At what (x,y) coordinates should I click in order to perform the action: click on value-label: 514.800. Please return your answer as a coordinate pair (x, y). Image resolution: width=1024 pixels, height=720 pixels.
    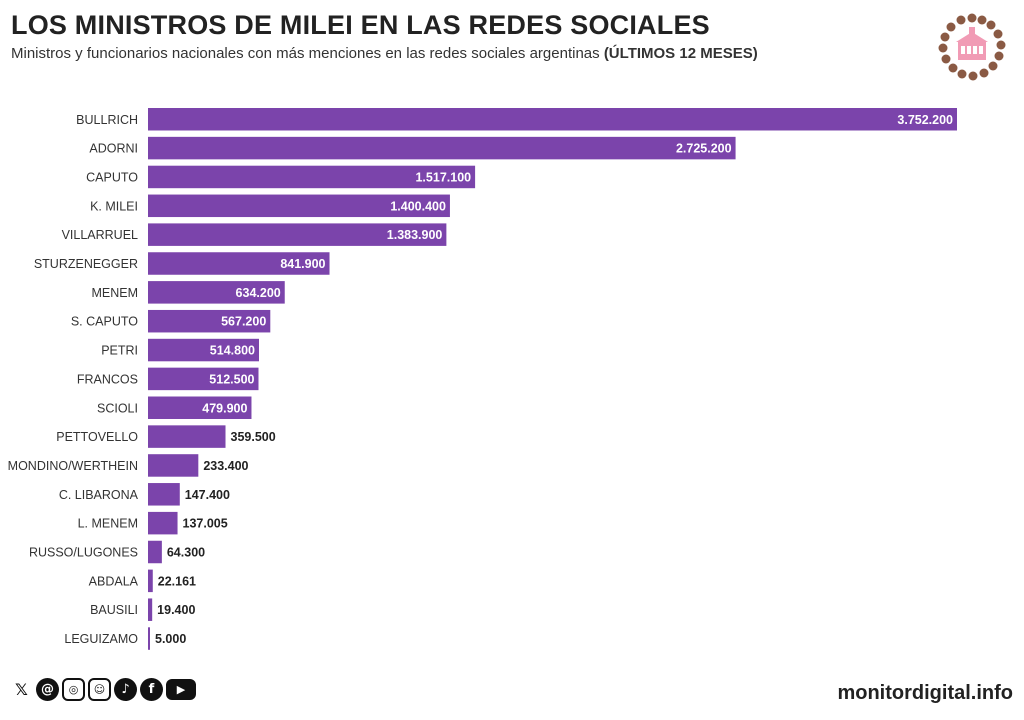
    Looking at the image, I should click on (232, 351).